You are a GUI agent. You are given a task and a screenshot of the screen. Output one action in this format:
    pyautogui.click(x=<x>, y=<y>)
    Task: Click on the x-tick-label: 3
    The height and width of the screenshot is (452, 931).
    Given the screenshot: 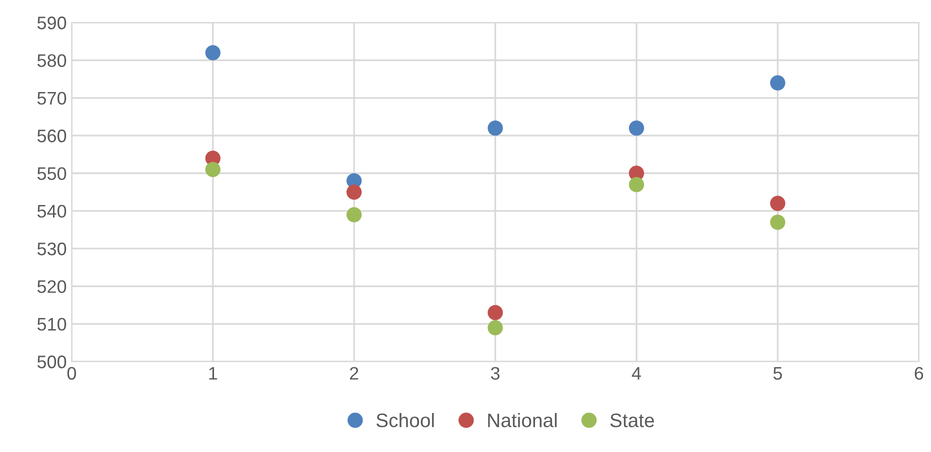 What is the action you would take?
    pyautogui.click(x=495, y=373)
    